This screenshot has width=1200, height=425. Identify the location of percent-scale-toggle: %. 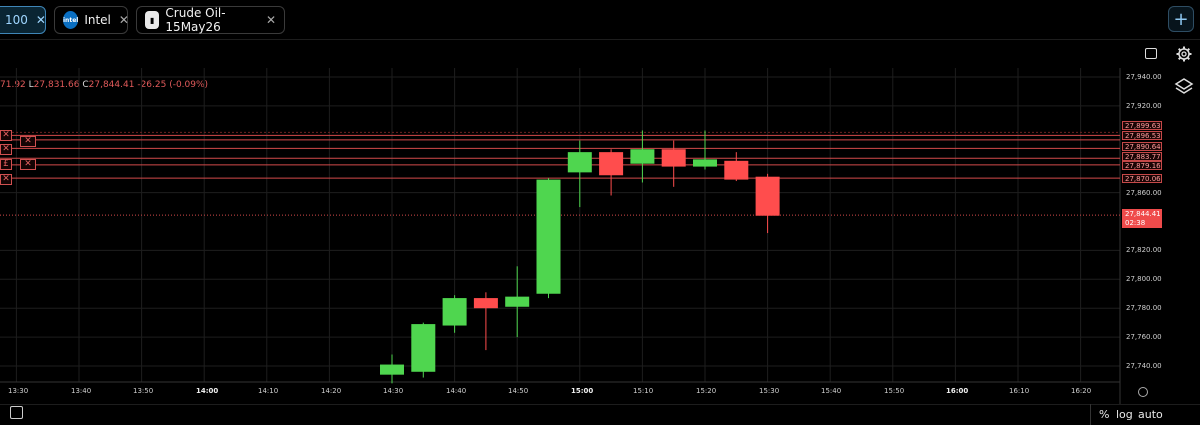
(1104, 414).